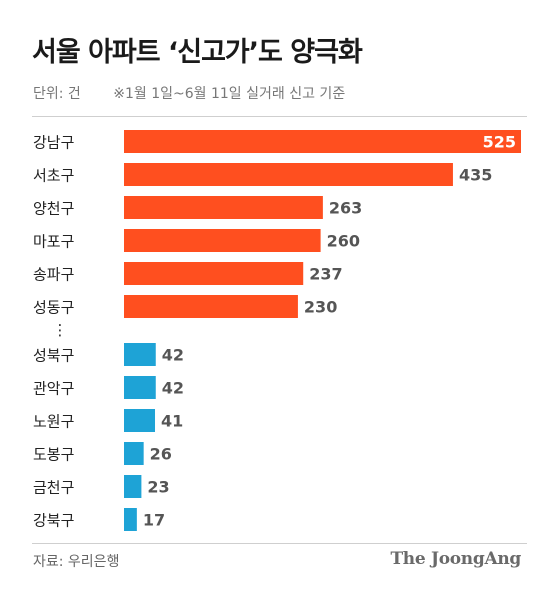 The image size is (559, 592). Describe the element at coordinates (53, 143) in the screenshot. I see `category-label: 강남구` at that location.